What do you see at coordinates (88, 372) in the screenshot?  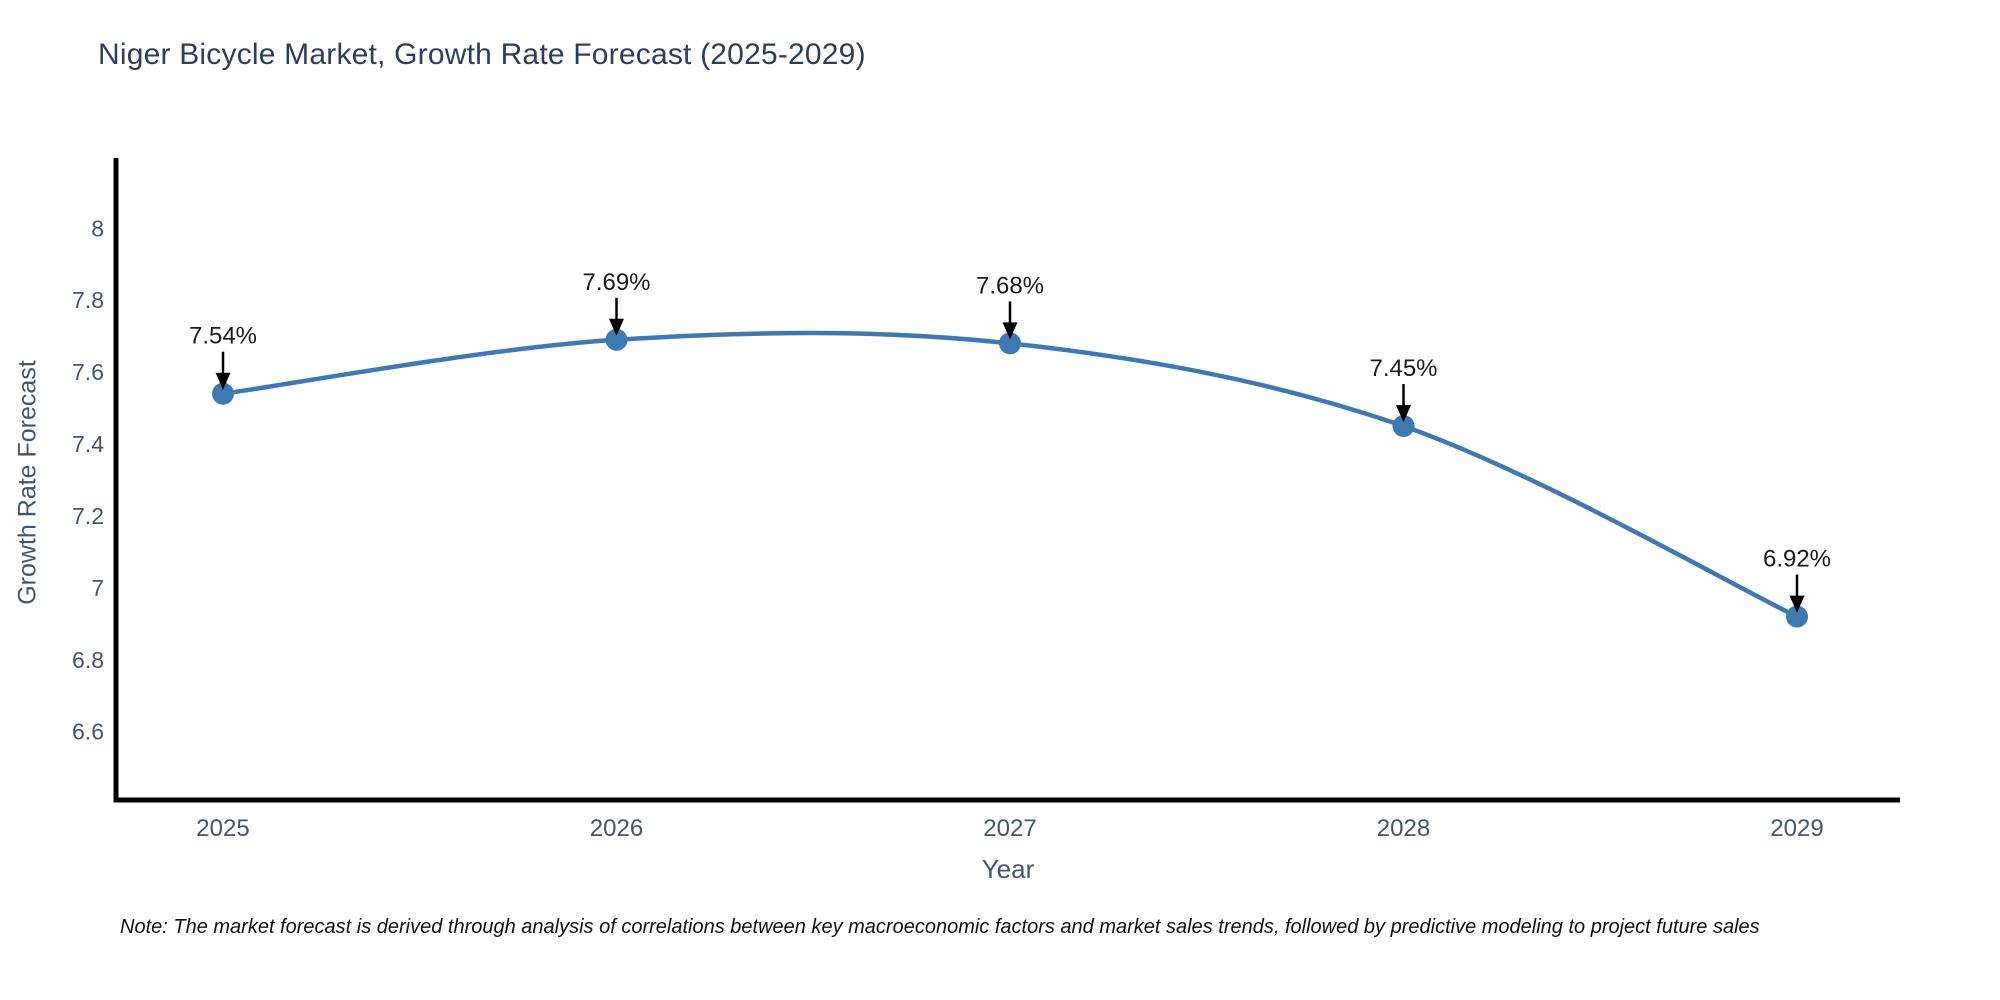 I see `y-tick-label: 7.6` at bounding box center [88, 372].